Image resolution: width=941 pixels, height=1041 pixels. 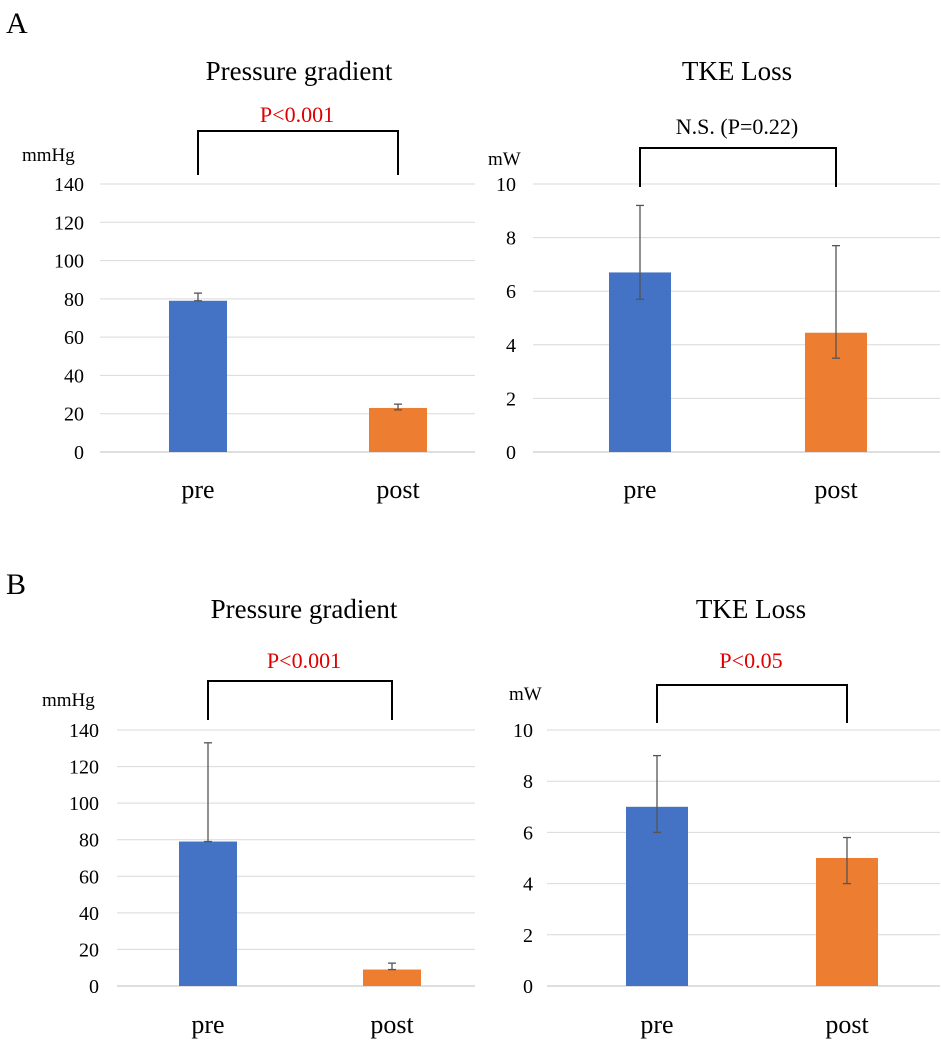 What do you see at coordinates (737, 126) in the screenshot?
I see `significance-label: N.S. (P=0.22)` at bounding box center [737, 126].